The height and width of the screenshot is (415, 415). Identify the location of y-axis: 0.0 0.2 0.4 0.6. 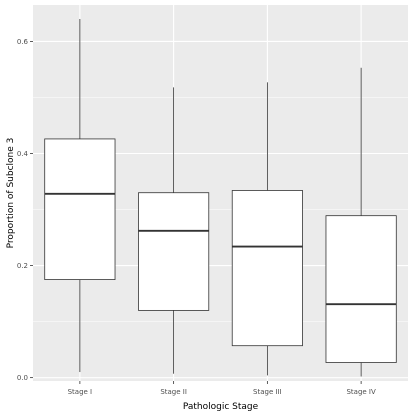
(25, 210).